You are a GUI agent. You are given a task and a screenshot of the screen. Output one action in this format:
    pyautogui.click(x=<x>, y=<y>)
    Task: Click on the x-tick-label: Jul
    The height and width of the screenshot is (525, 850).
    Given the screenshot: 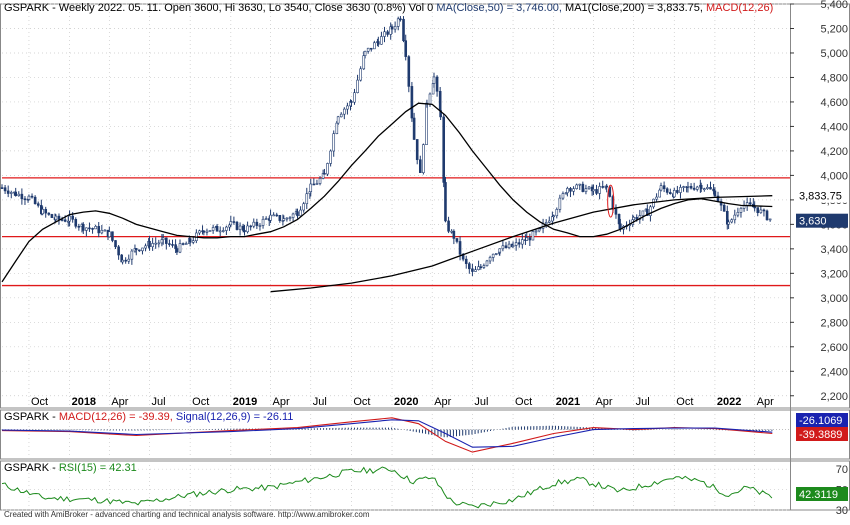 What is the action you would take?
    pyautogui.click(x=643, y=402)
    